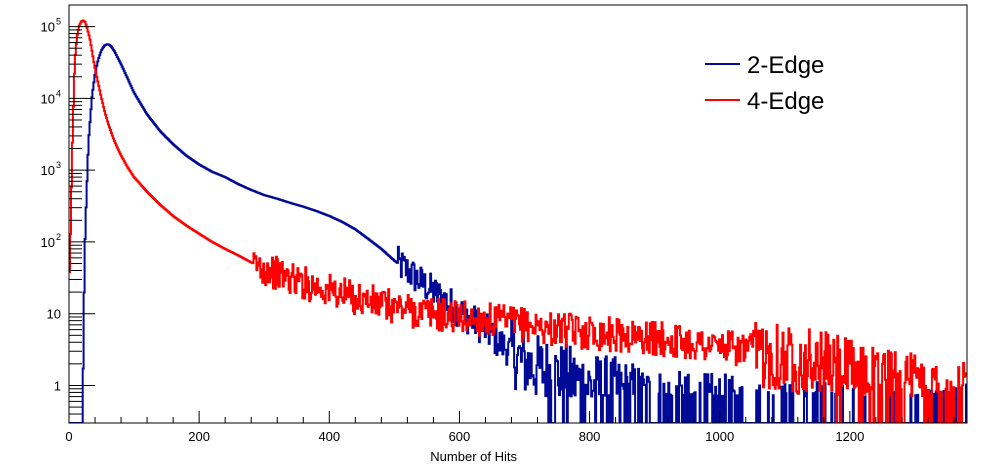 This screenshot has width=996, height=472. What do you see at coordinates (48, 27) in the screenshot?
I see `y-tick-label-100000: 10` at bounding box center [48, 27].